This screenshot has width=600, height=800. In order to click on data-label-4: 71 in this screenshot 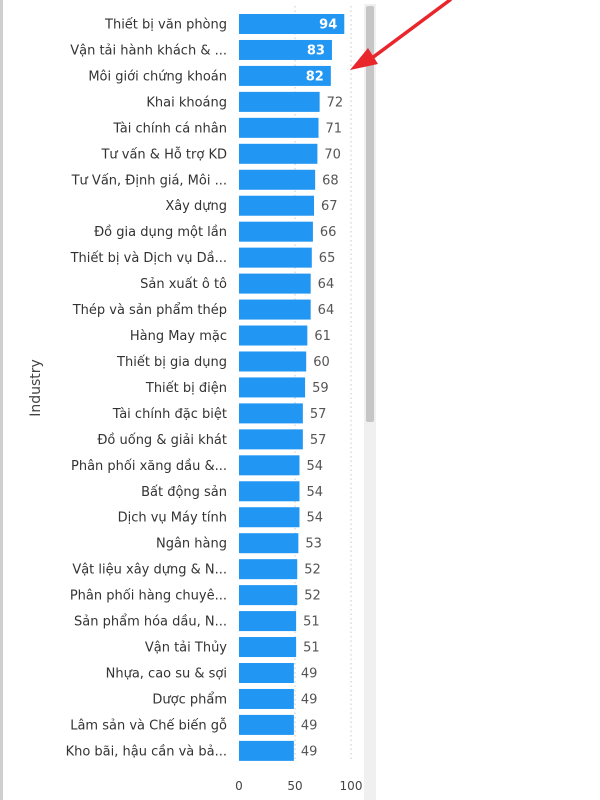, I will do `click(334, 128)`.